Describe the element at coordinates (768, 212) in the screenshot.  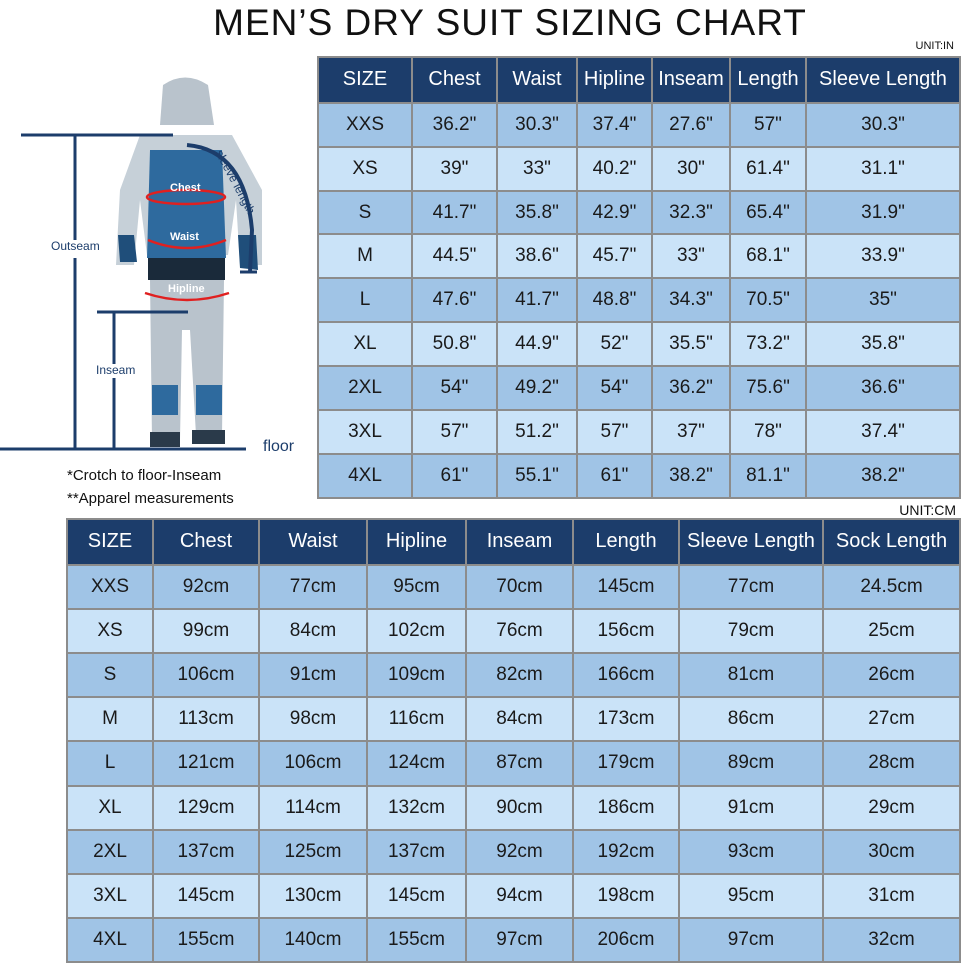
I see `value-cell: 65.4"` at that location.